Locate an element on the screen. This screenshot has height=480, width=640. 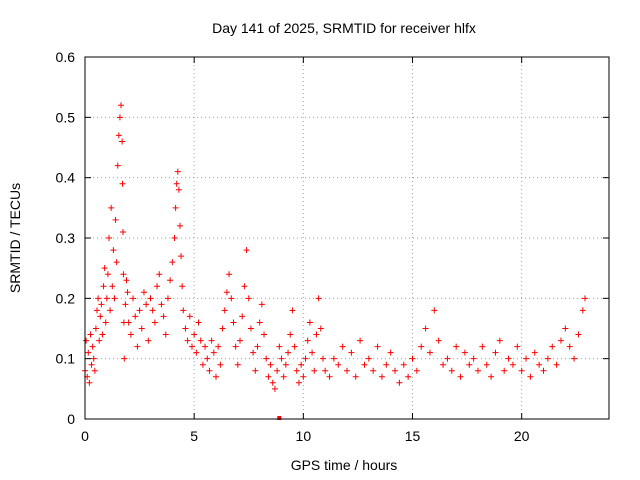
x-tick-label: 0 is located at coordinates (85, 436).